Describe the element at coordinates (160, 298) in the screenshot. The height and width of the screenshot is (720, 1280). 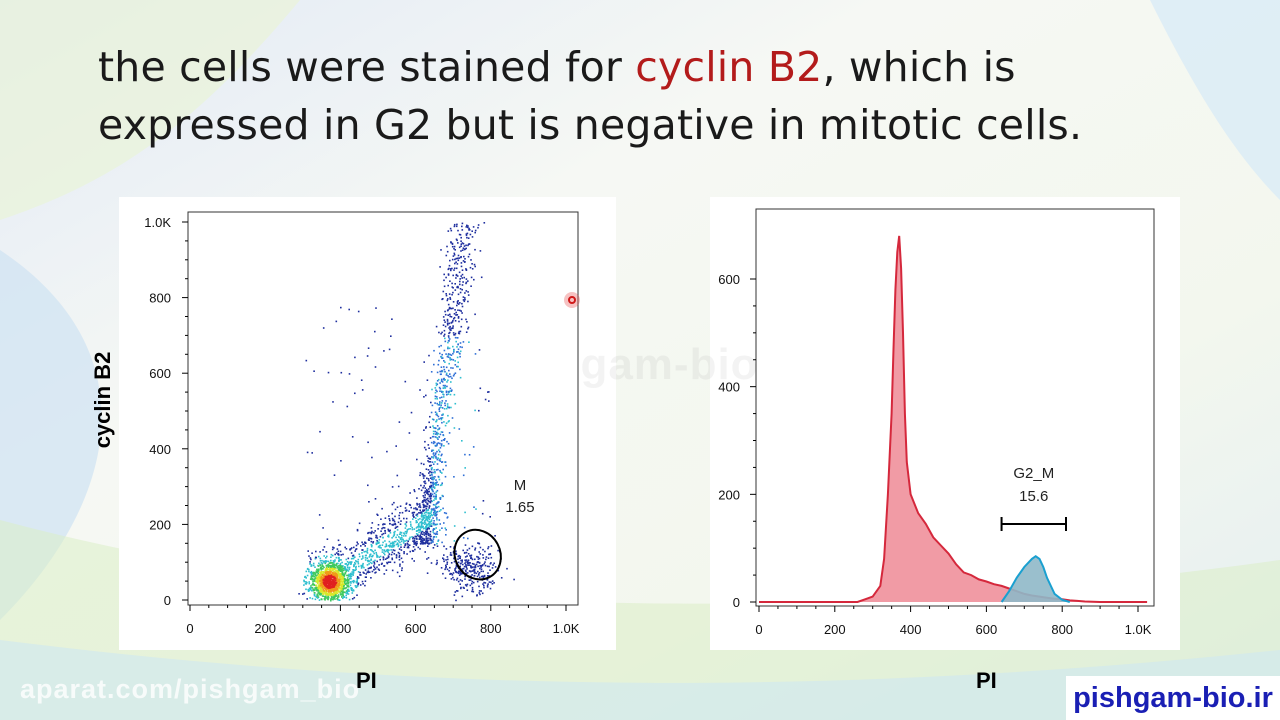
I see `scatter-y-tick-label: 800` at that location.